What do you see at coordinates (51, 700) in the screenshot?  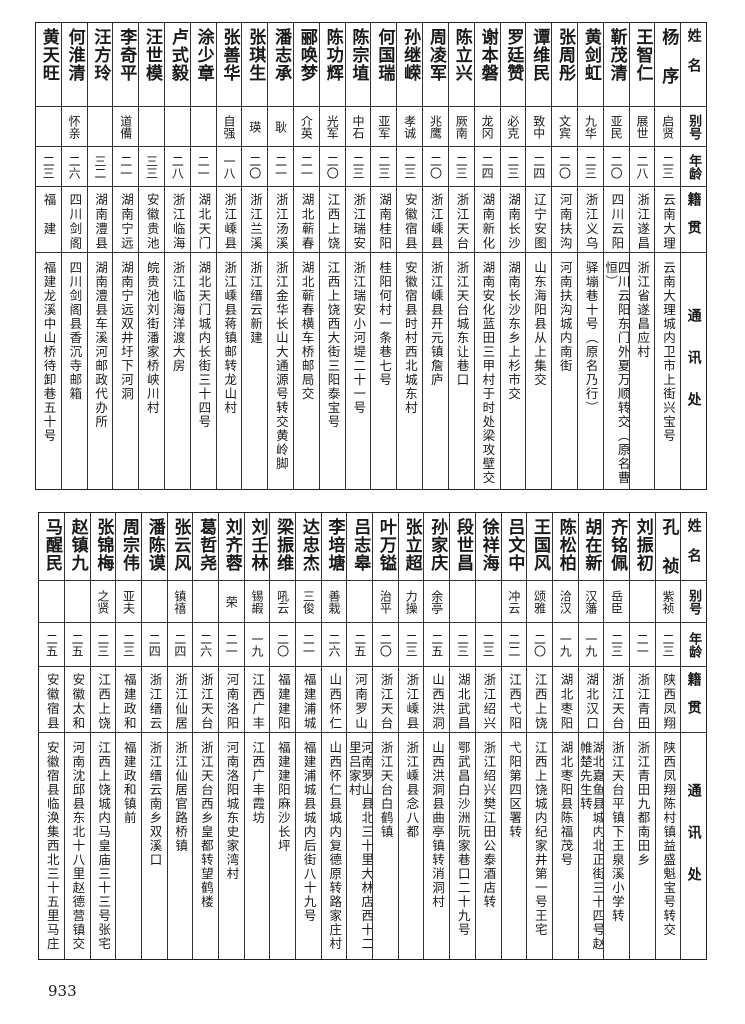 I see `origin-cell: 安徽宿县` at bounding box center [51, 700].